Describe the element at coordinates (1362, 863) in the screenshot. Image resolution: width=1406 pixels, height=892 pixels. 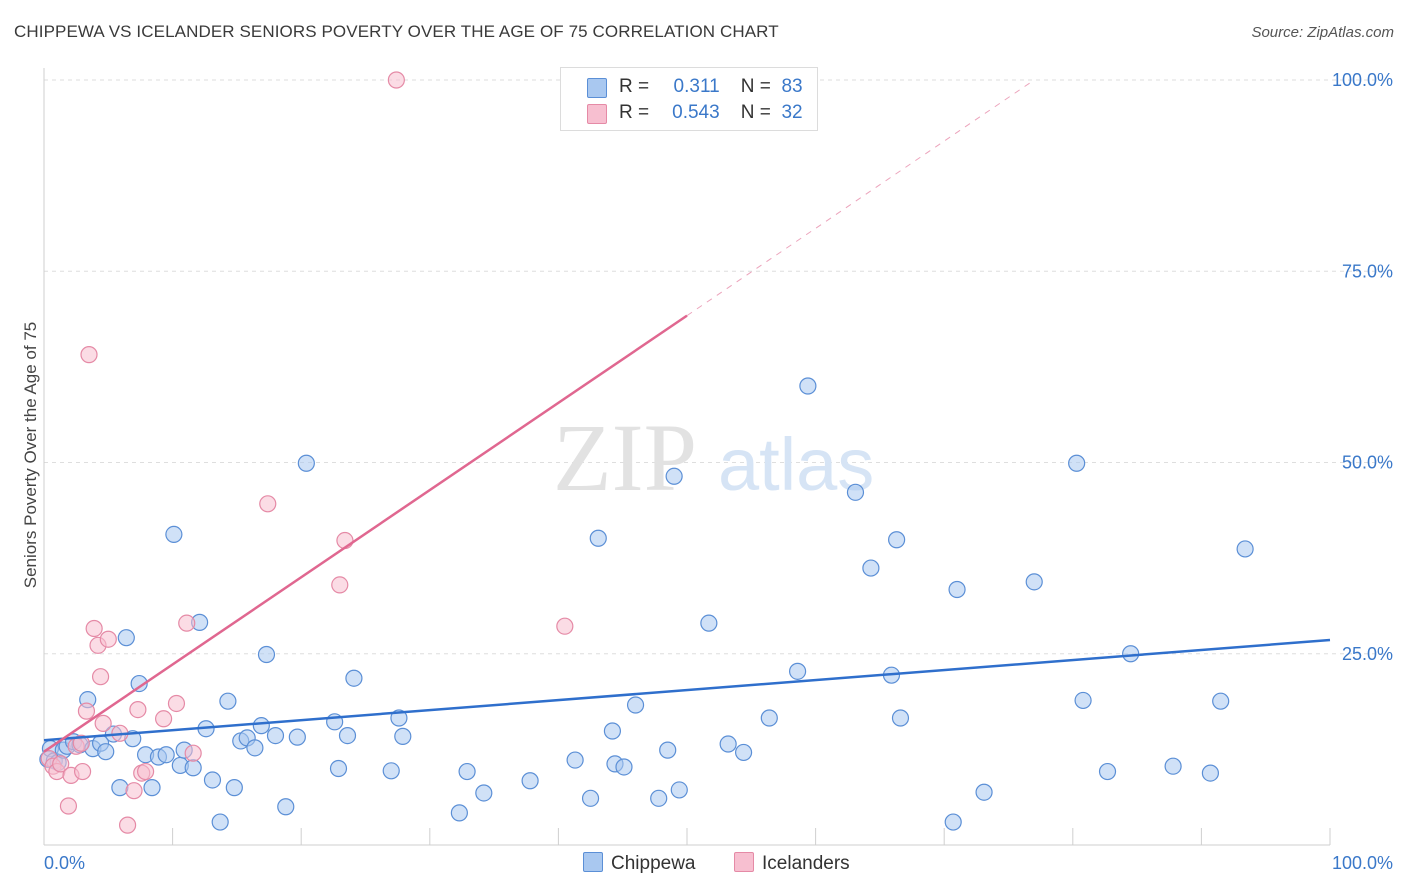
I see `x-tick-label: 100.0%` at that location.